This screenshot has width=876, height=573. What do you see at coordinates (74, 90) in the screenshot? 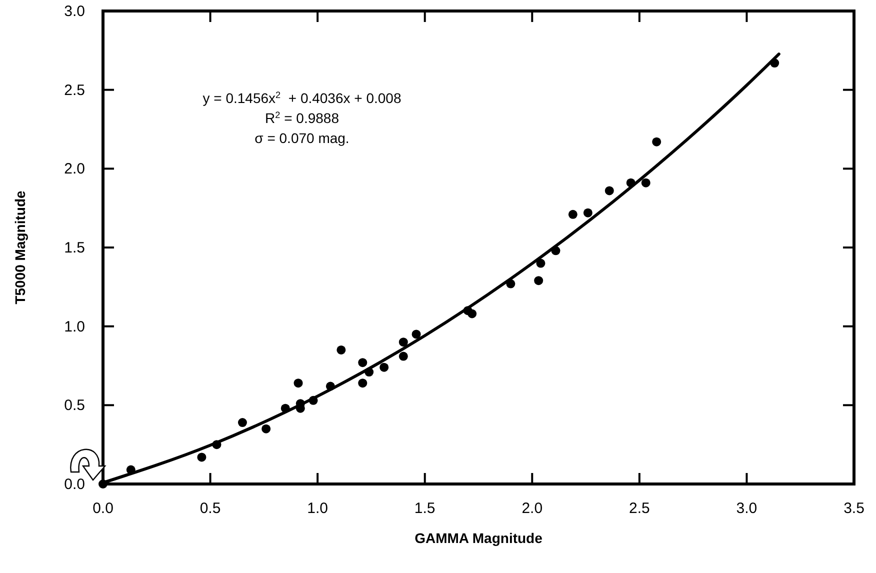
I see `y-tick-label: 2.5` at bounding box center [74, 90].